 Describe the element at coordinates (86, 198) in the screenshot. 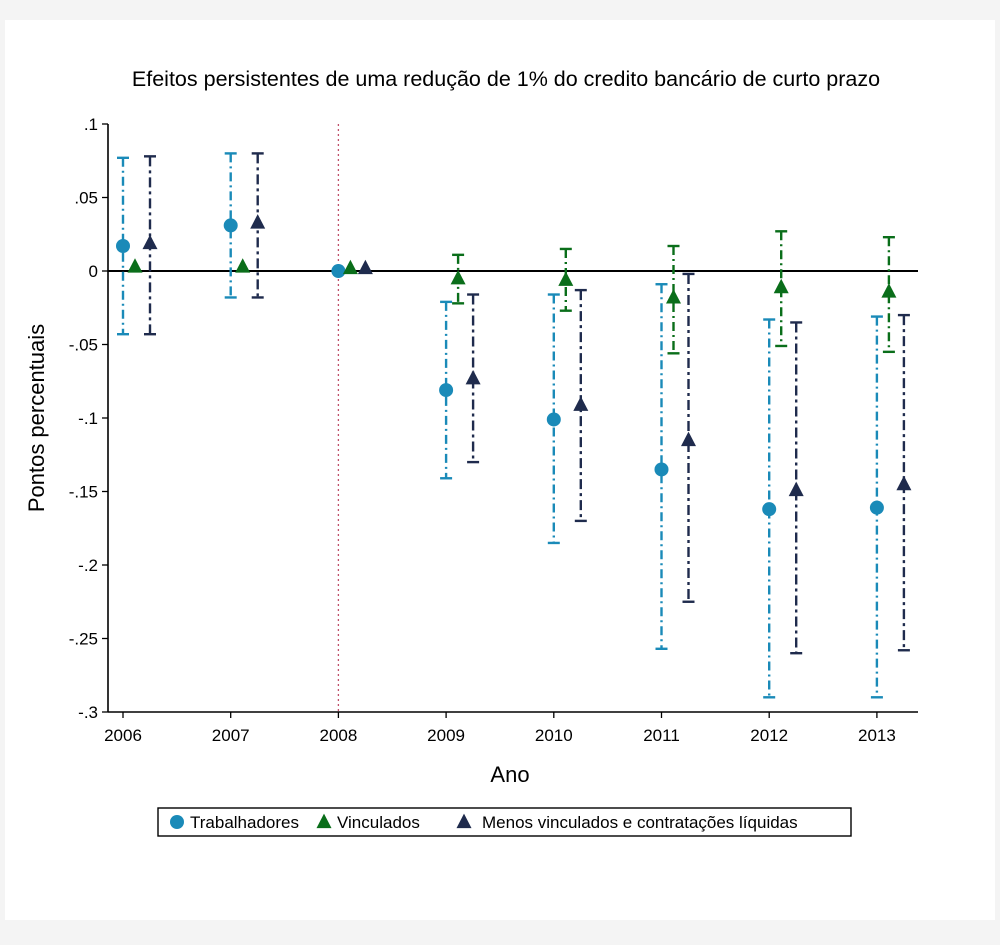

I see `y-tick-label: .05` at that location.